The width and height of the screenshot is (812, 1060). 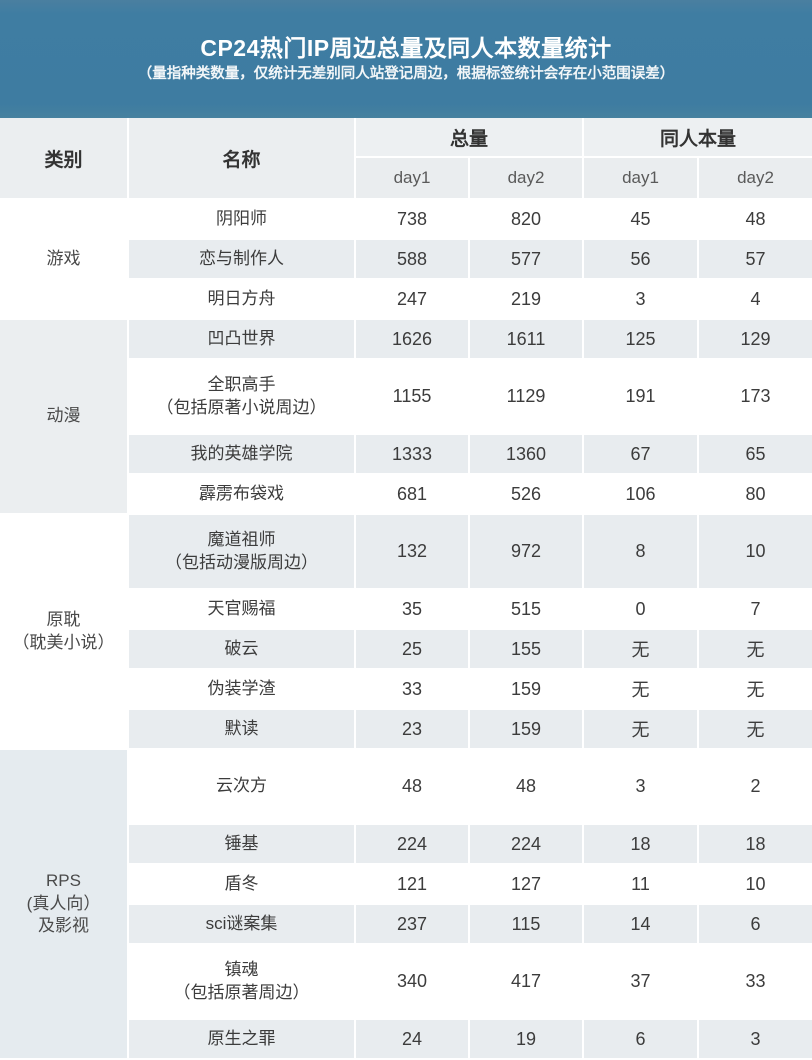 I want to click on ip-name-line: 霹雳布袋戏, so click(x=241, y=493).